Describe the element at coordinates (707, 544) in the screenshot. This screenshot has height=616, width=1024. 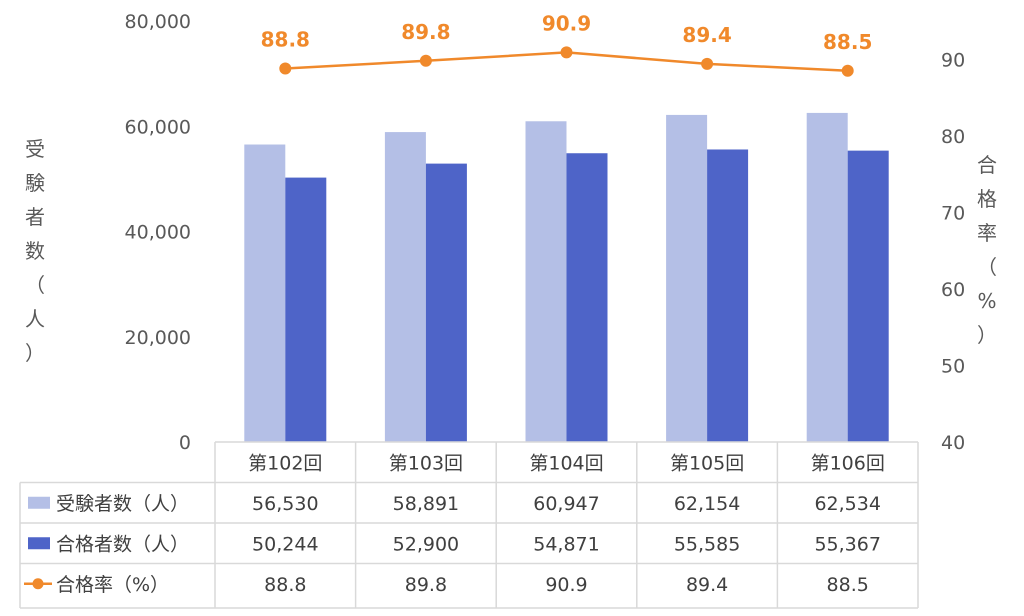
I see `table-cell-value: 55,585` at that location.